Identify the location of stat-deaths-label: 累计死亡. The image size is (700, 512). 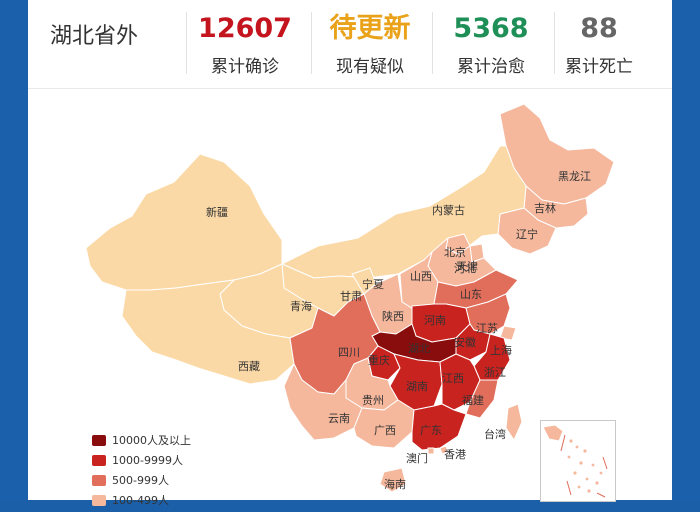
(599, 67).